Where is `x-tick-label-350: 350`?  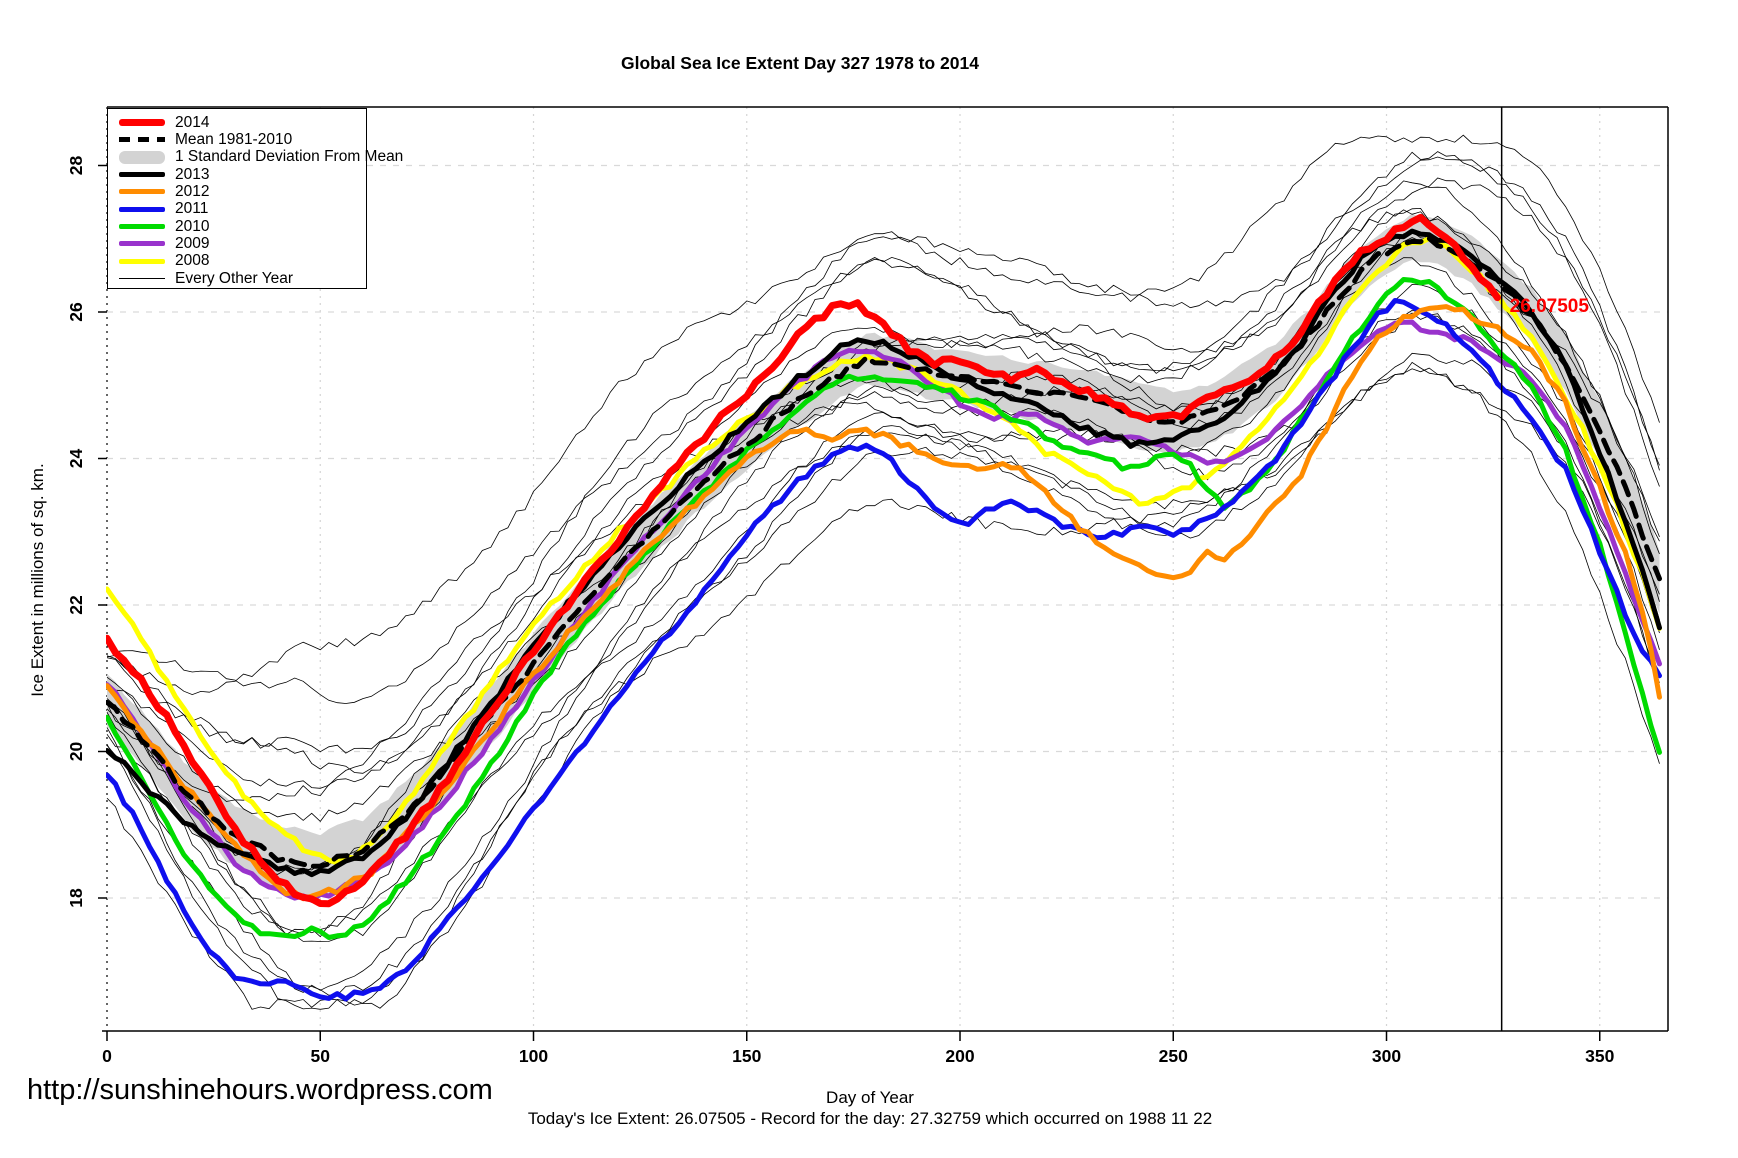
x-tick-label-350: 350 is located at coordinates (1599, 1056).